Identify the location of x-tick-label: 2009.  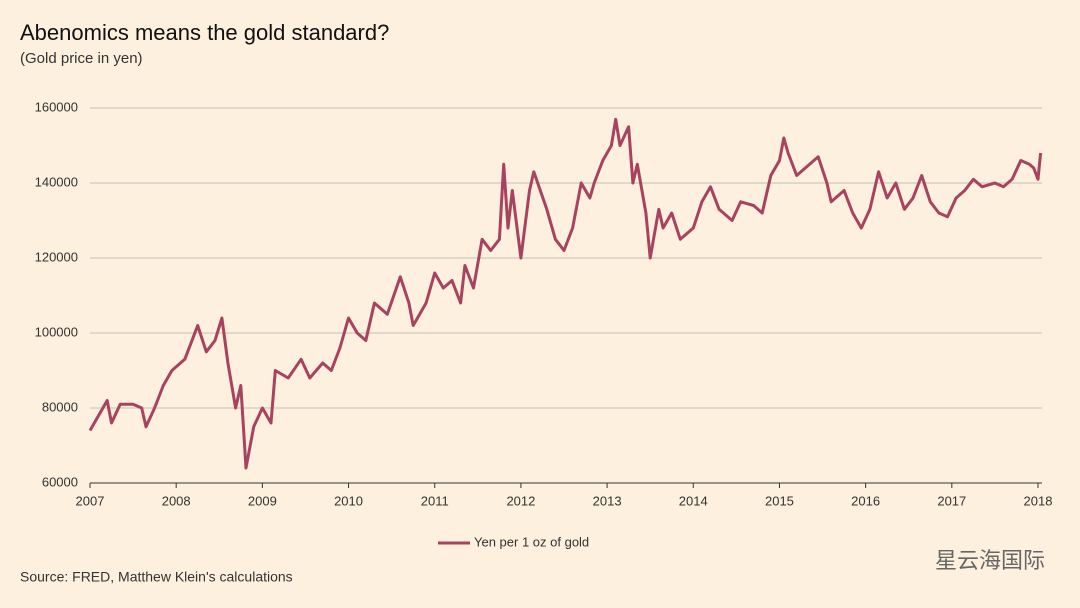
(262, 500).